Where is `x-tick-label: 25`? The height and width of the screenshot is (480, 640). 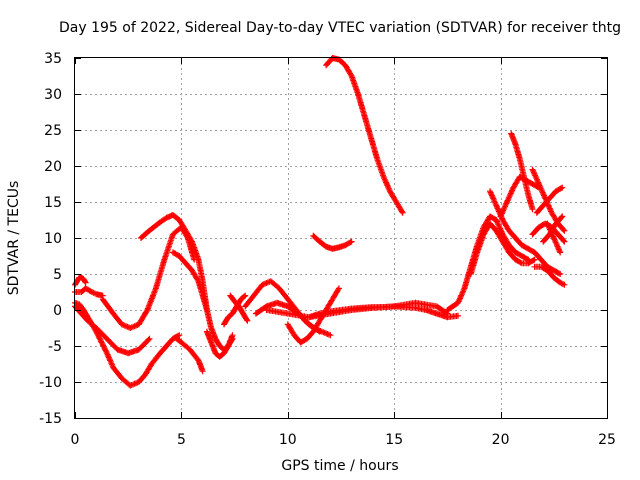
x-tick-label: 25 is located at coordinates (607, 440).